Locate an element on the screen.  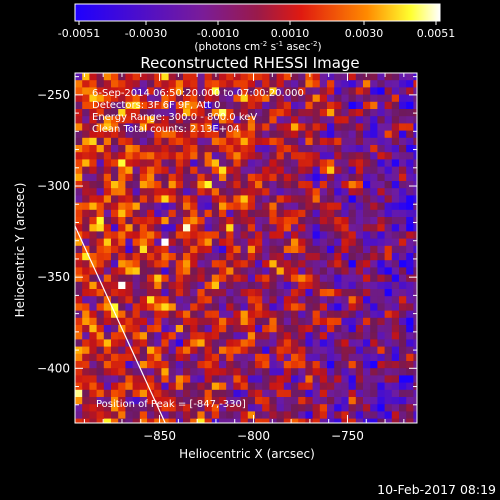
x-axis-label: Heliocentric X (arcsec) is located at coordinates (247, 454).